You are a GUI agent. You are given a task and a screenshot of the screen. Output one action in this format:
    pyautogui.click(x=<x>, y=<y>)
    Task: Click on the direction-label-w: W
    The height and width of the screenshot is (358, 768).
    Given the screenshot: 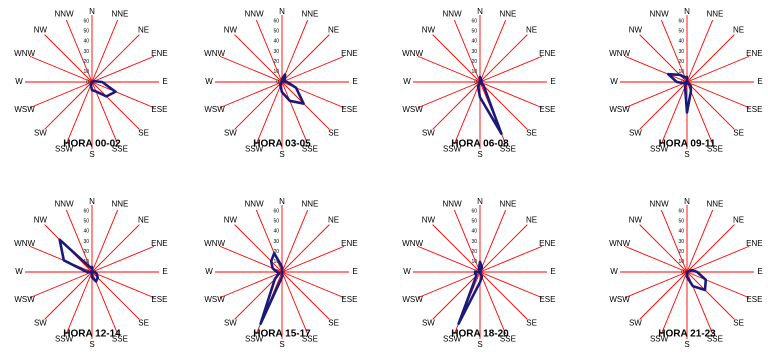 What is the action you would take?
    pyautogui.click(x=19, y=271)
    